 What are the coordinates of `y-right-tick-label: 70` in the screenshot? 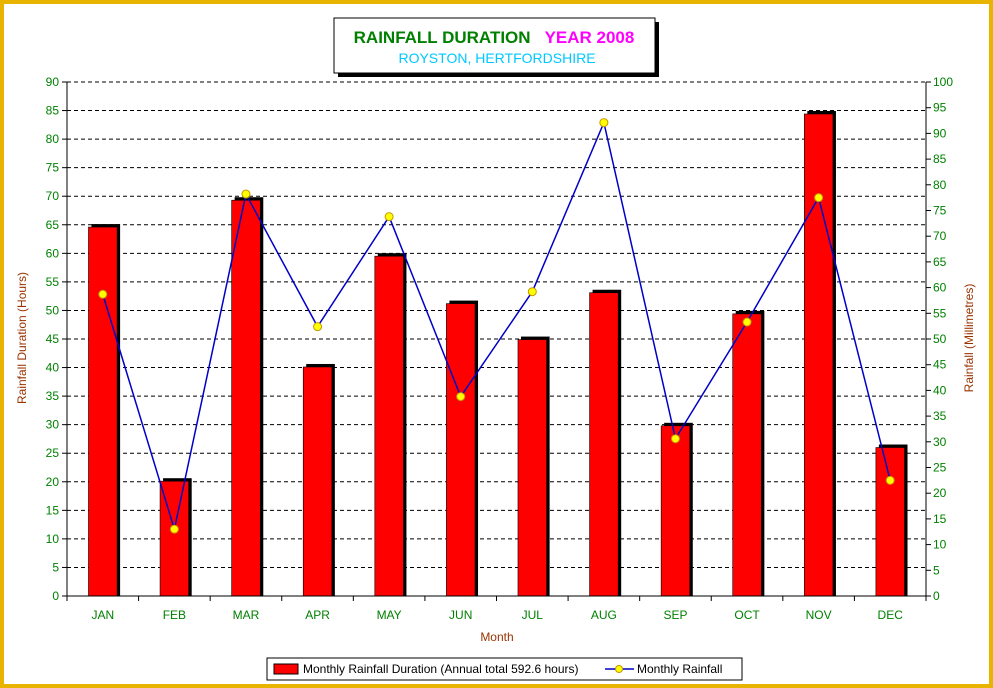 It's located at (940, 236).